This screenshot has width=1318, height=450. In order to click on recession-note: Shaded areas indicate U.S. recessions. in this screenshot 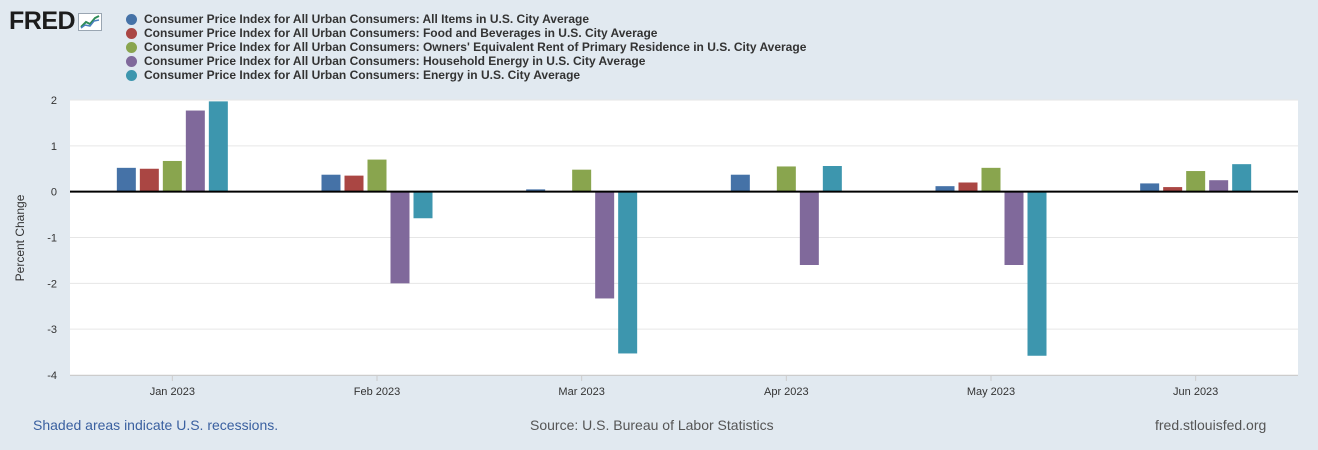, I will do `click(156, 425)`.